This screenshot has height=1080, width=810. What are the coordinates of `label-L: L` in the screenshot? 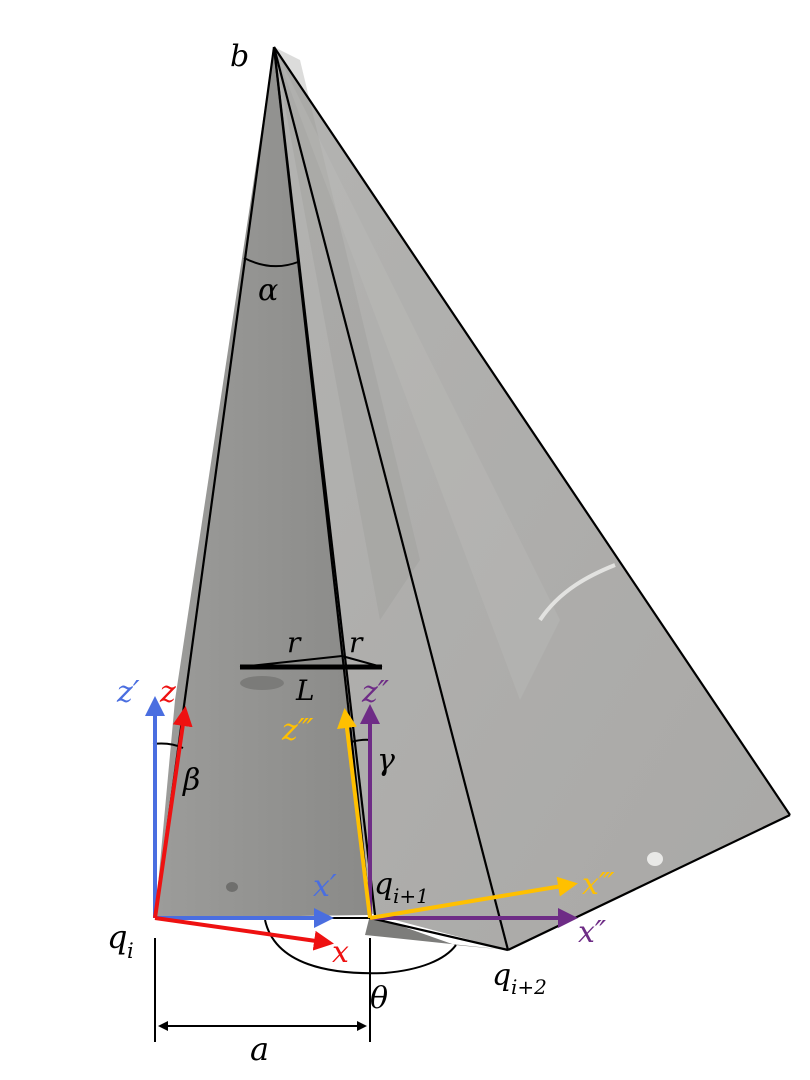 It's located at (305, 690).